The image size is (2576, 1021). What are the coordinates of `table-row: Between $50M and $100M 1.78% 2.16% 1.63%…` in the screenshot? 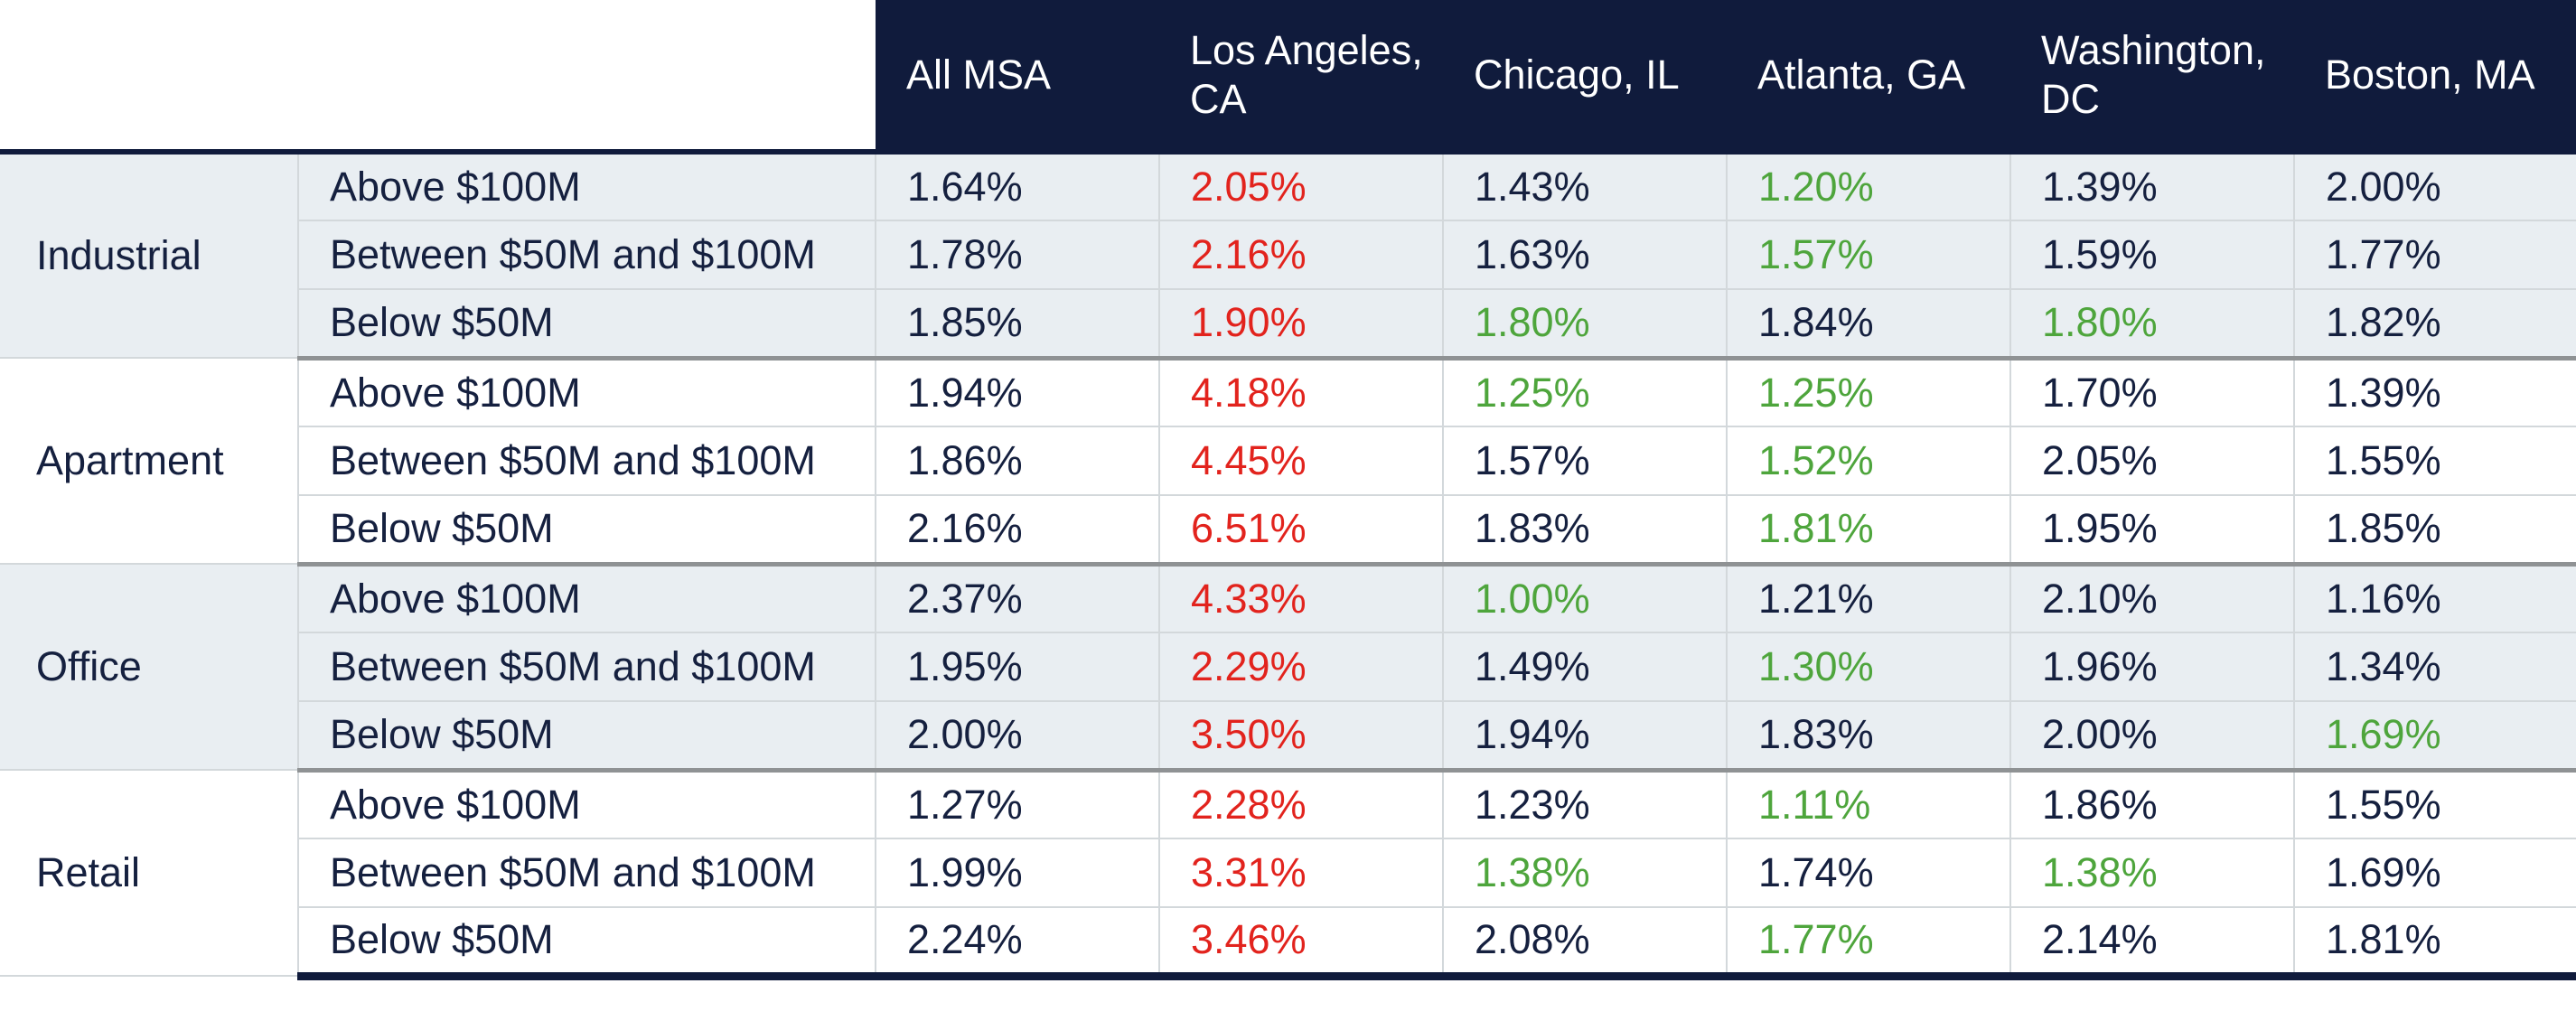 It's located at (1288, 255).